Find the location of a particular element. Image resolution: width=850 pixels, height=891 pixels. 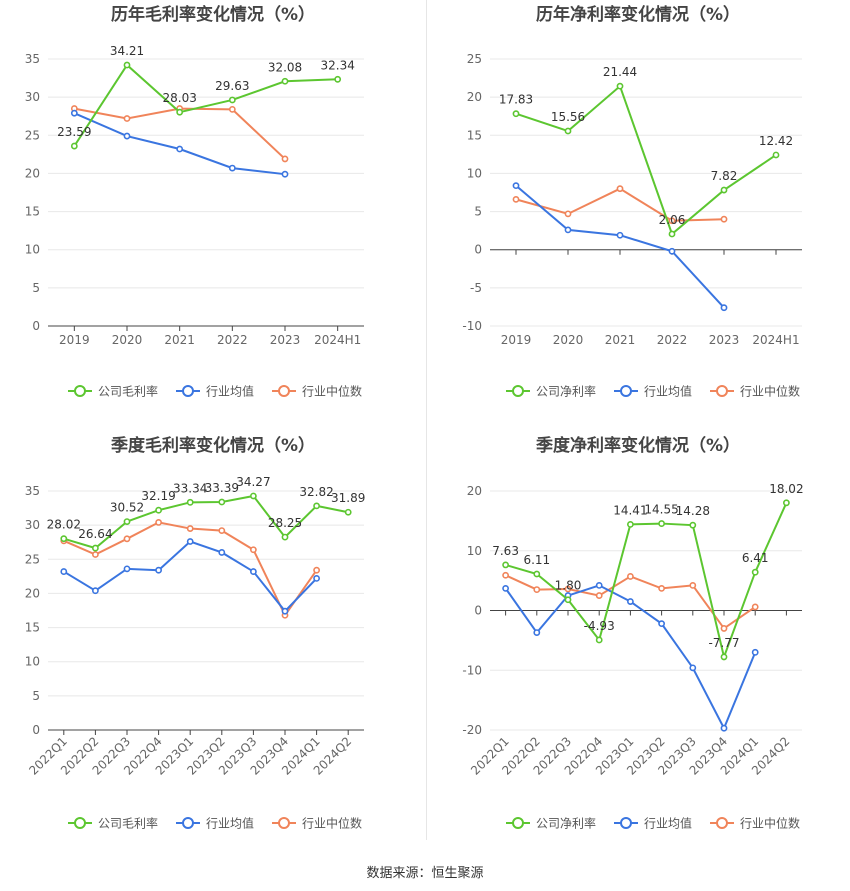

y-tick-label: 25 is located at coordinates (32, 559).